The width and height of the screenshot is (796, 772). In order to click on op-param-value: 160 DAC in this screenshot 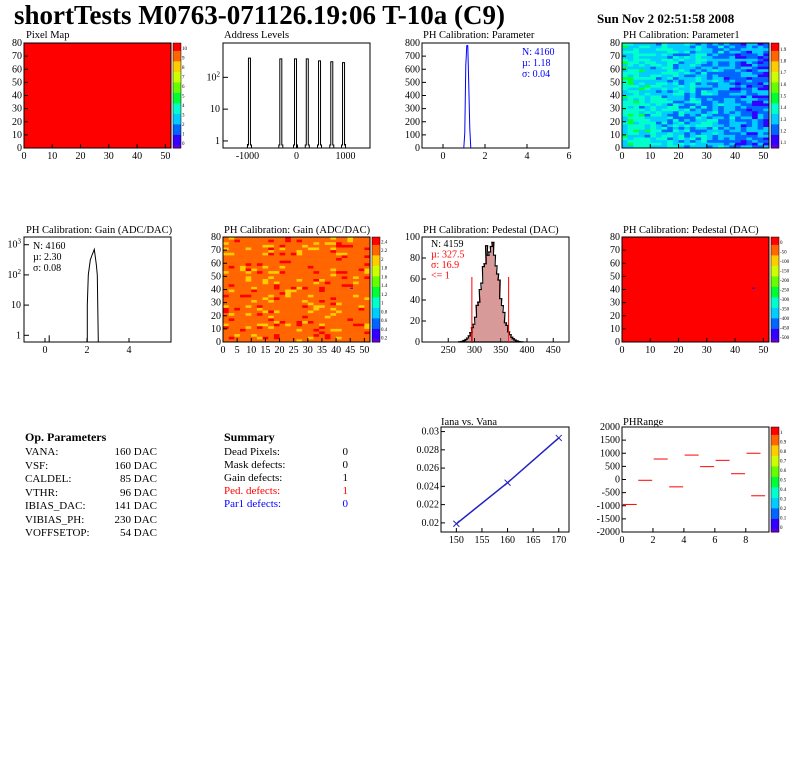, I will do `click(135, 452)`.